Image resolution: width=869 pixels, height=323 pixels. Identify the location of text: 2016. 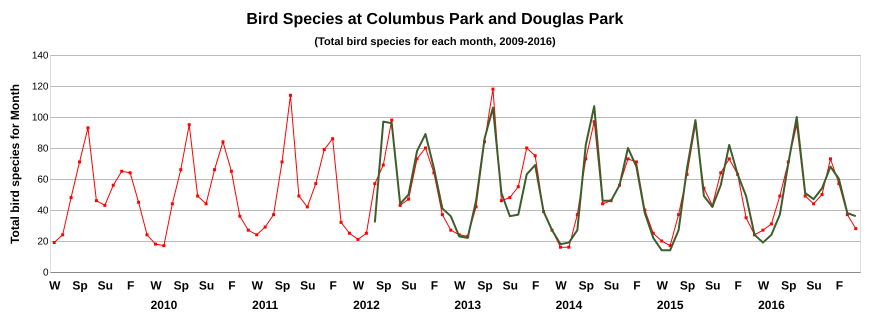
(772, 305).